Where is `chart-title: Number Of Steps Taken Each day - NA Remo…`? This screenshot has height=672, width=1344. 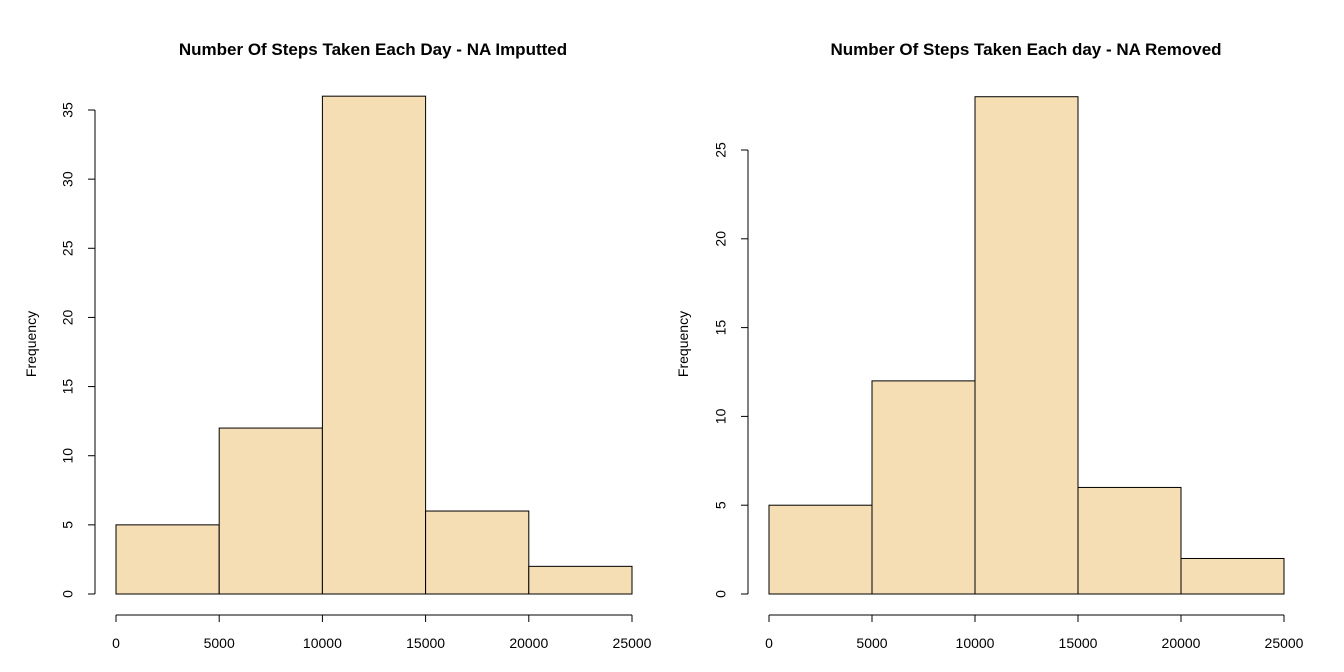
chart-title: Number Of Steps Taken Each day - NA Remo… is located at coordinates (1025, 49).